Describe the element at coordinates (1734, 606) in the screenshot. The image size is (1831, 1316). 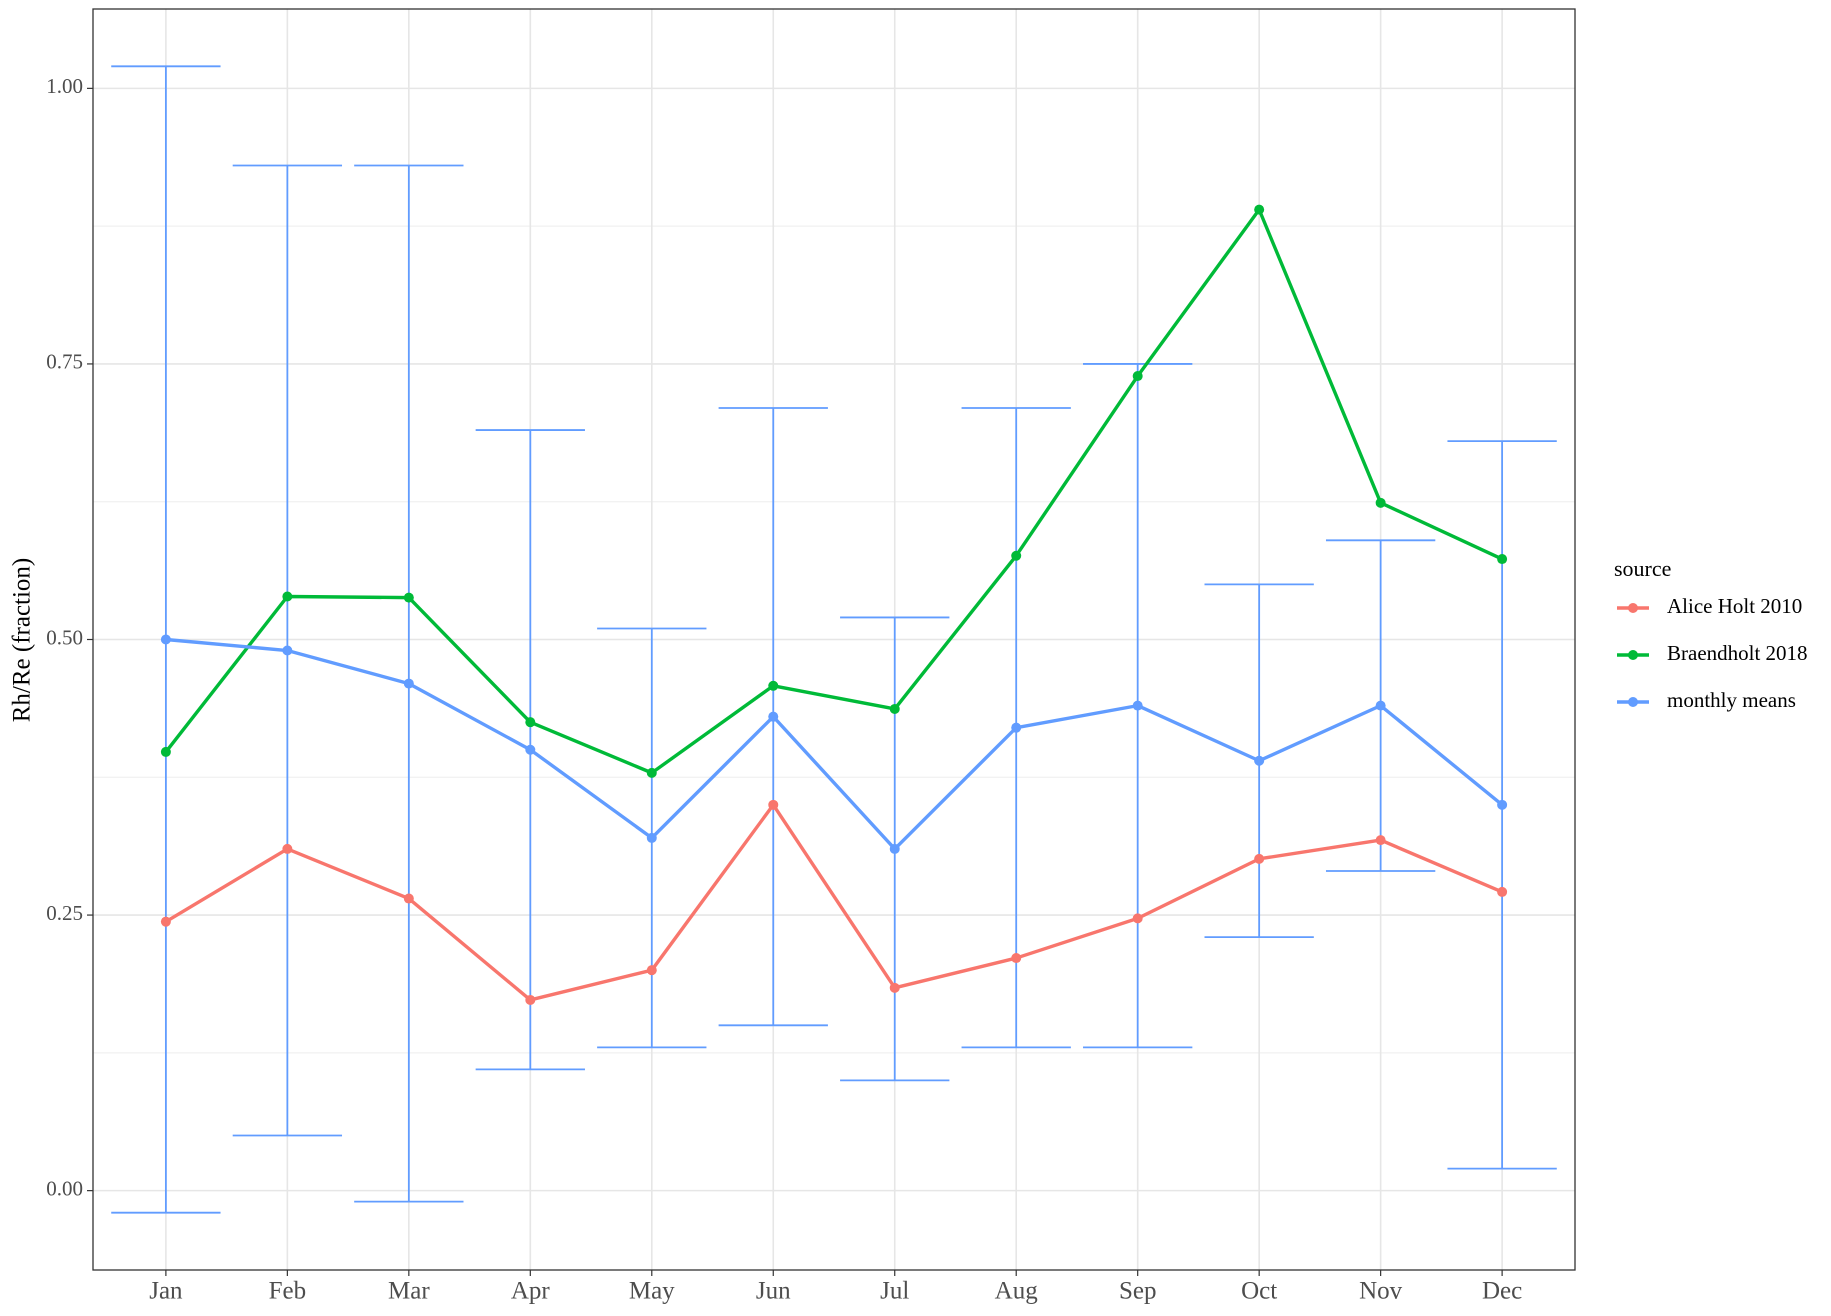
I see `legend-label: Alice Holt 2010` at that location.